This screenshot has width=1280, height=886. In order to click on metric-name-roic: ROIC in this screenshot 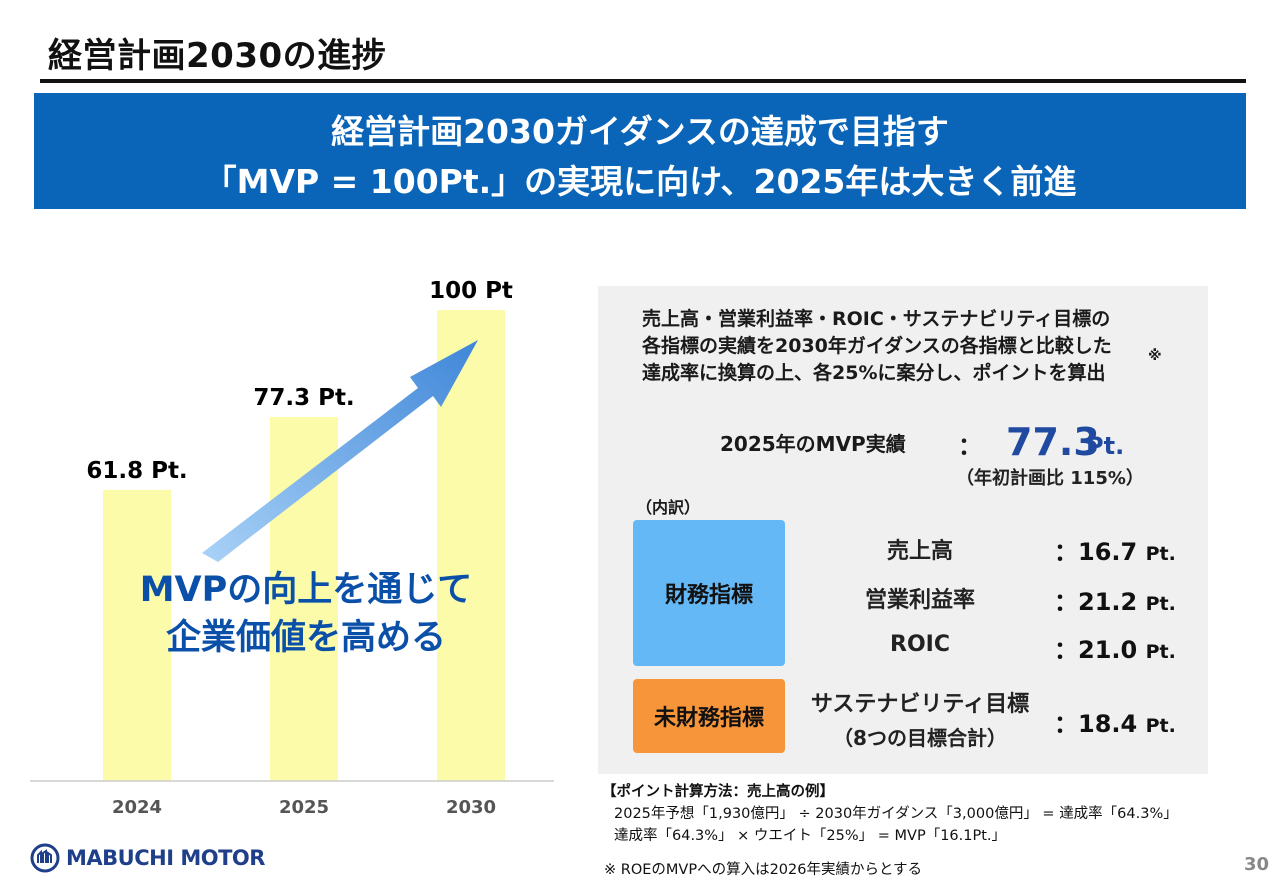, I will do `click(920, 644)`.